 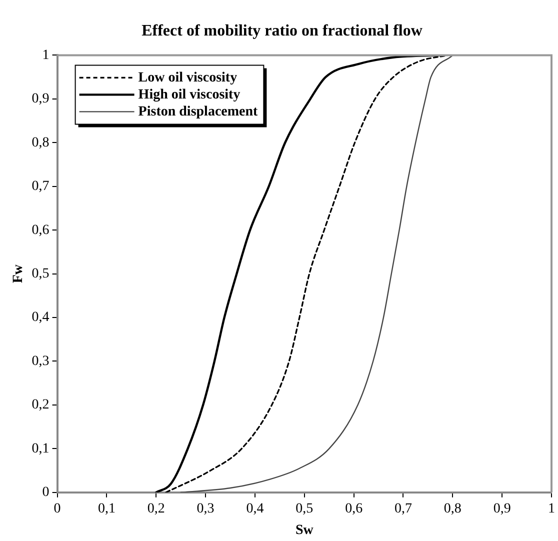 What do you see at coordinates (41, 361) in the screenshot?
I see `y-tick-label: 0,3` at bounding box center [41, 361].